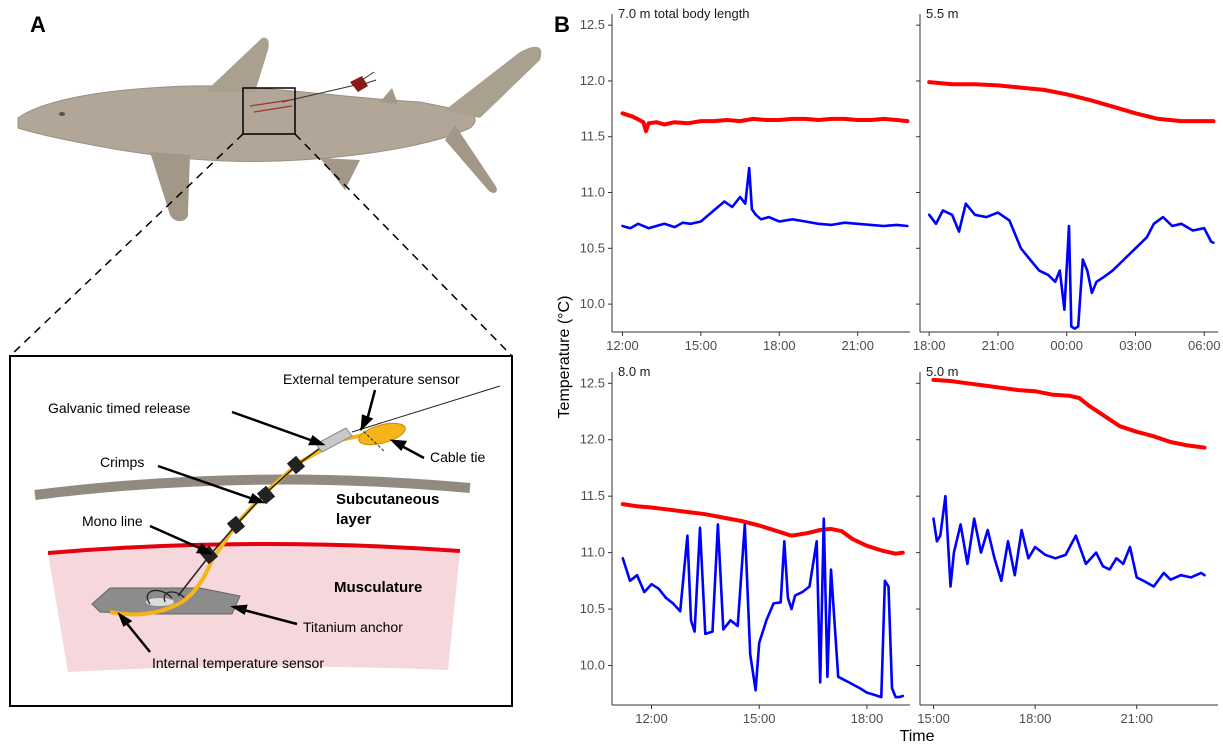 The height and width of the screenshot is (745, 1223). Describe the element at coordinates (340, 174) in the screenshot. I see `shark-pelvic-fin` at that location.